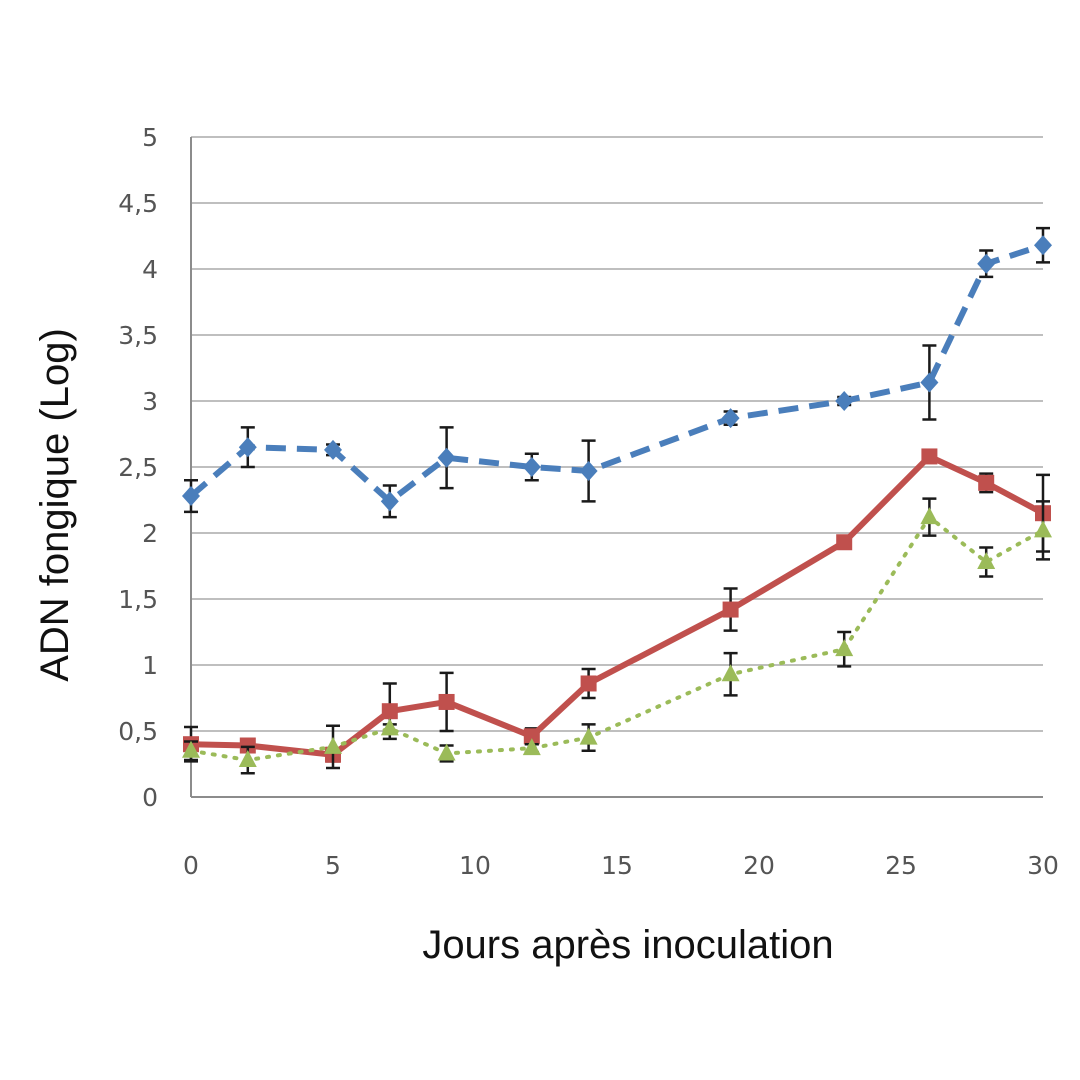  What do you see at coordinates (150, 137) in the screenshot?
I see `y-tick-label: 5` at bounding box center [150, 137].